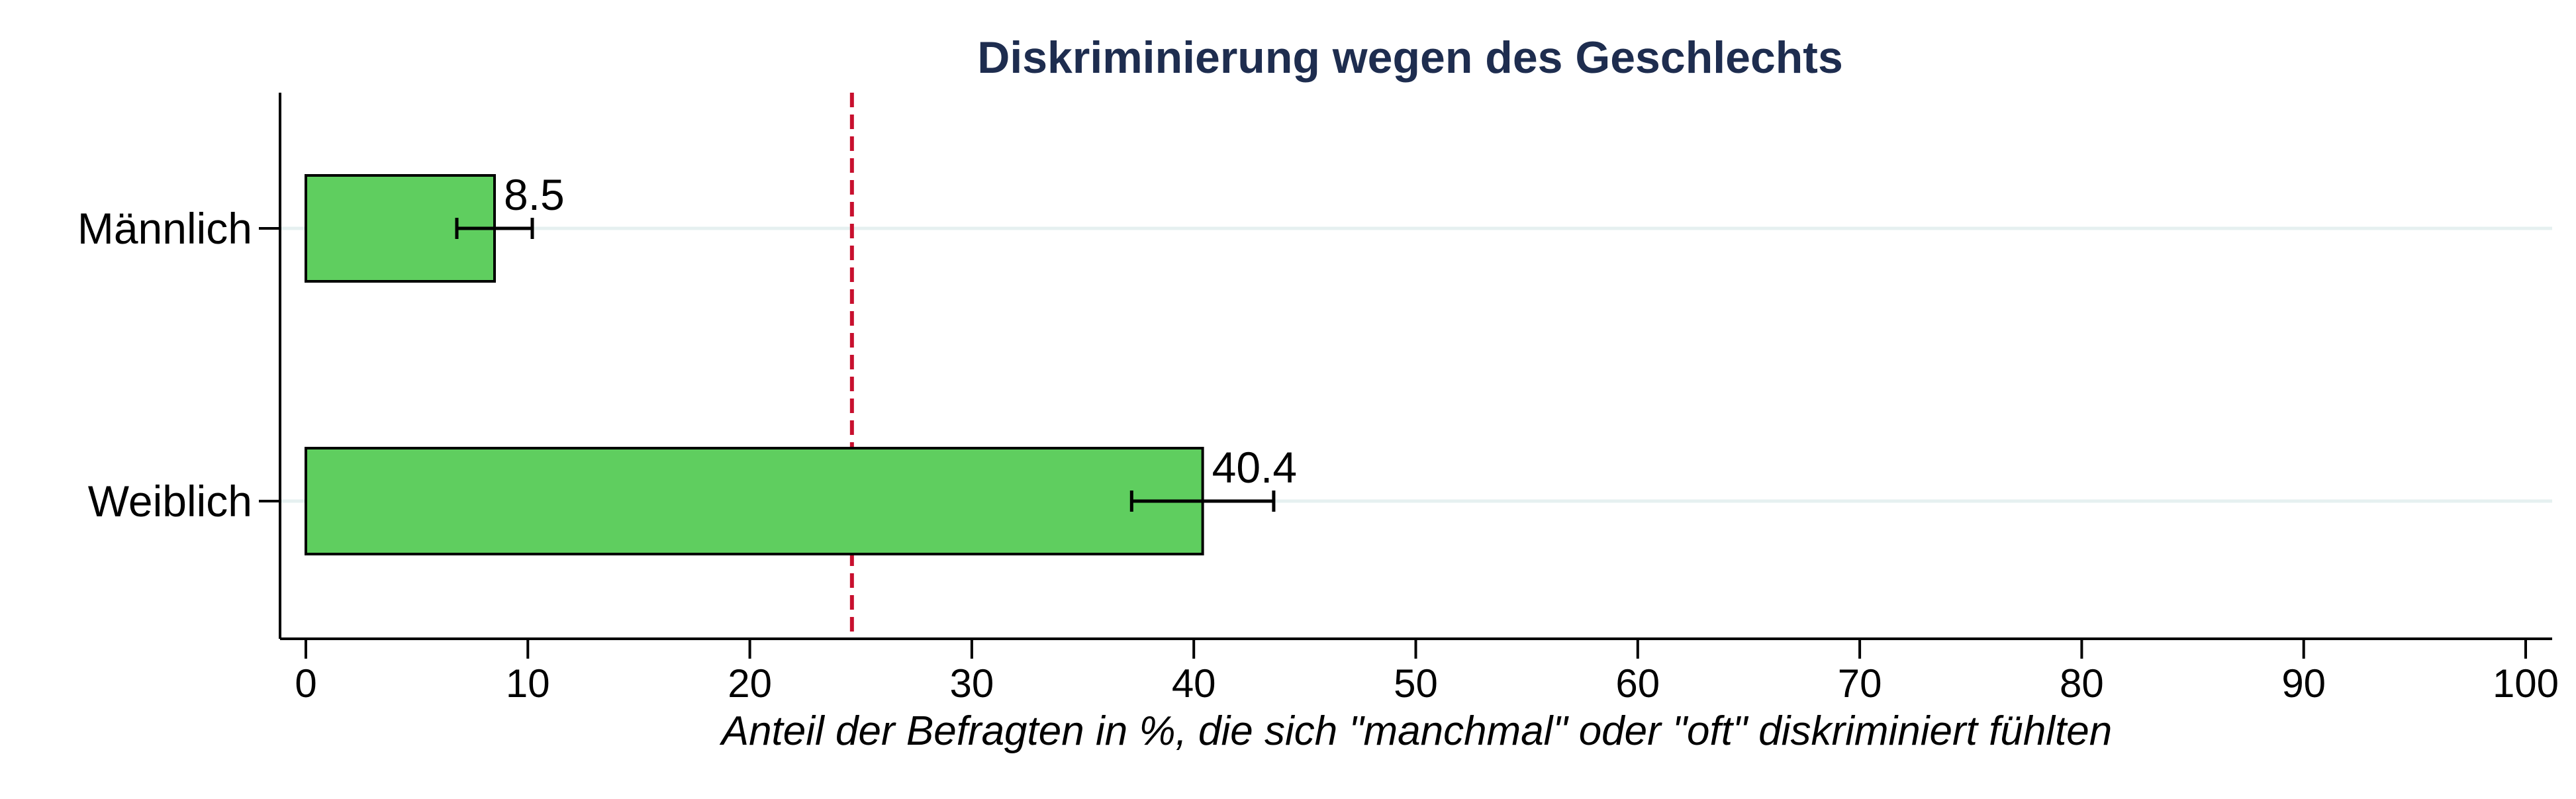  What do you see at coordinates (528, 683) in the screenshot?
I see `x-tick-label-1: 10` at bounding box center [528, 683].